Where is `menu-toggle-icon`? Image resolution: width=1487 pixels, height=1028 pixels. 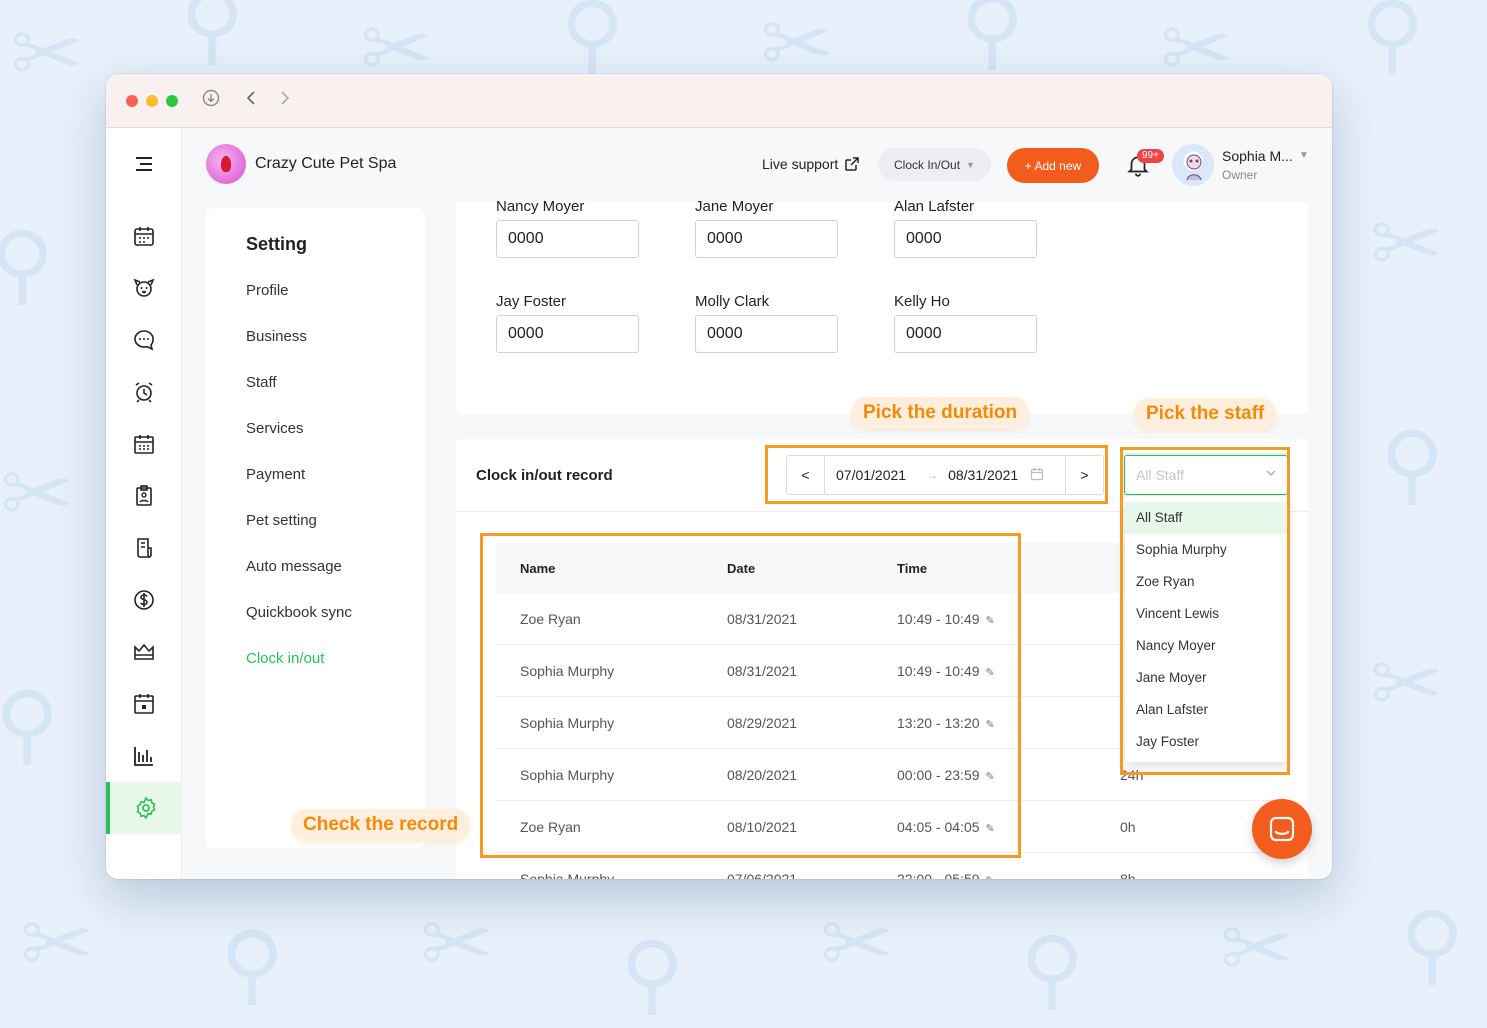 menu-toggle-icon is located at coordinates (144, 164).